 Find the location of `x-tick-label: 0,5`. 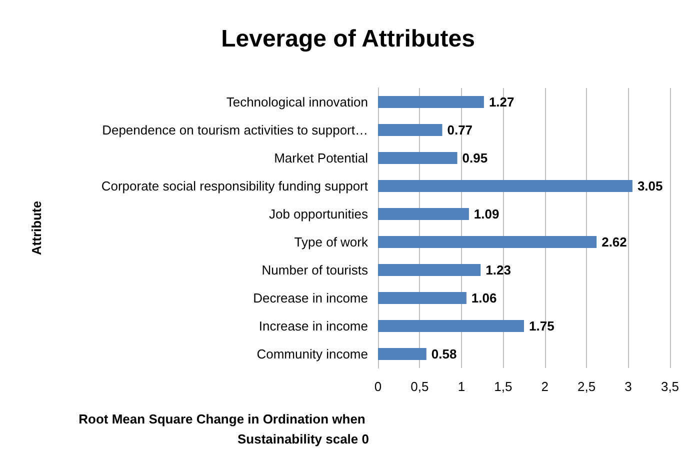

x-tick-label: 0,5 is located at coordinates (419, 386).